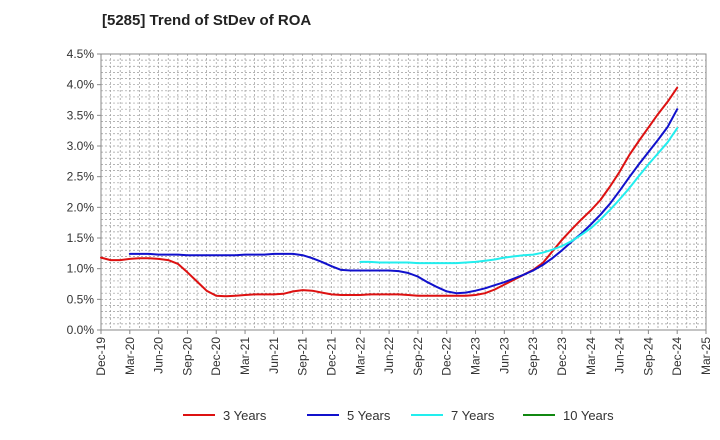  Describe the element at coordinates (398, 415) in the screenshot. I see `legend: 3 Years 5 Years 7 Years 10 Years` at that location.